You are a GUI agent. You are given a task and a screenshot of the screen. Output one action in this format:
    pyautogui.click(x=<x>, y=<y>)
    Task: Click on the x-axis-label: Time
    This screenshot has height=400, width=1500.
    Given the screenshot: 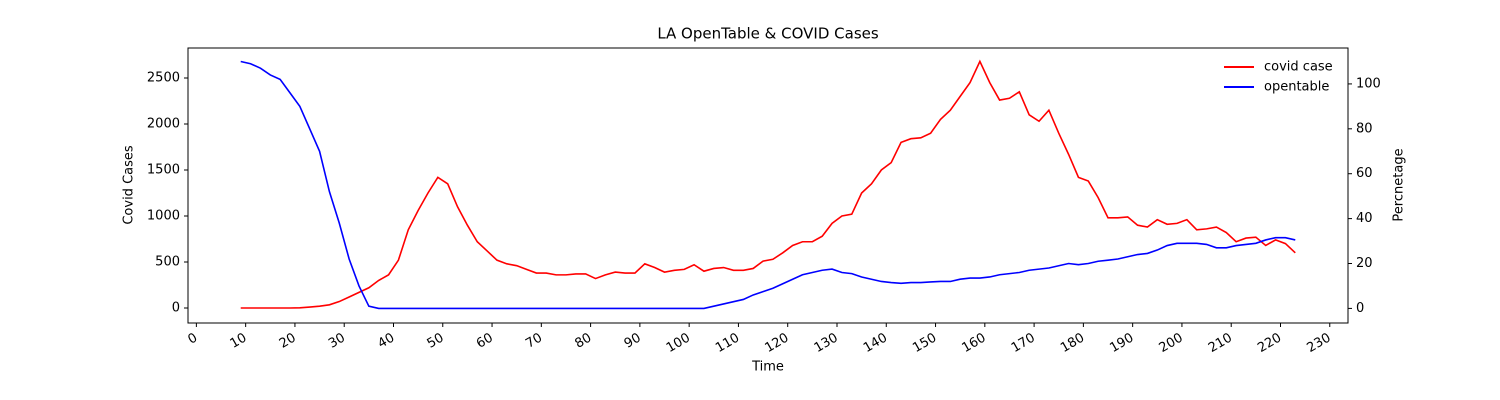 What is the action you would take?
    pyautogui.click(x=767, y=367)
    